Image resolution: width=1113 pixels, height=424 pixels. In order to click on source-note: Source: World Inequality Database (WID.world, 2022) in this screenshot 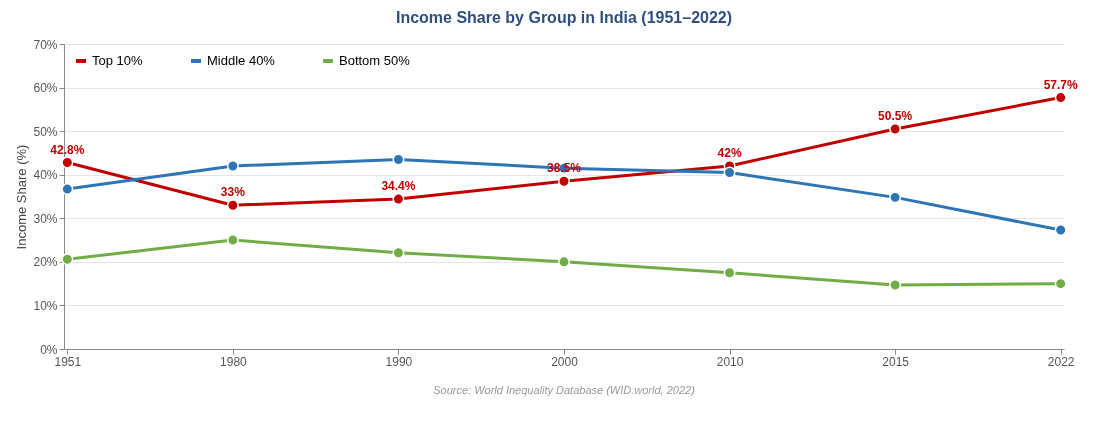, I will do `click(564, 390)`.